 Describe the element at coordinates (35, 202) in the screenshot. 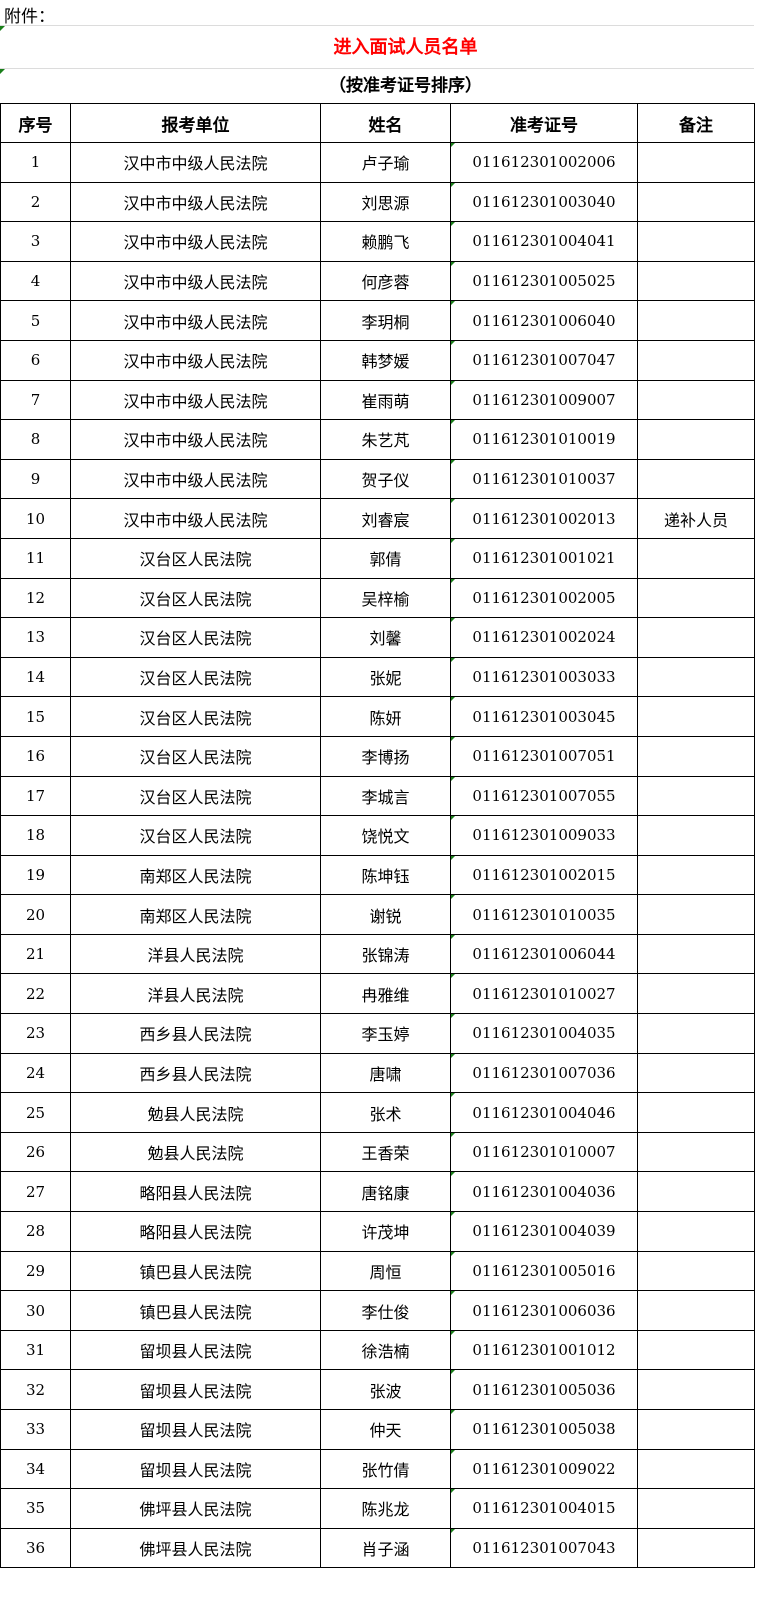

I see `cell-index: 2` at that location.